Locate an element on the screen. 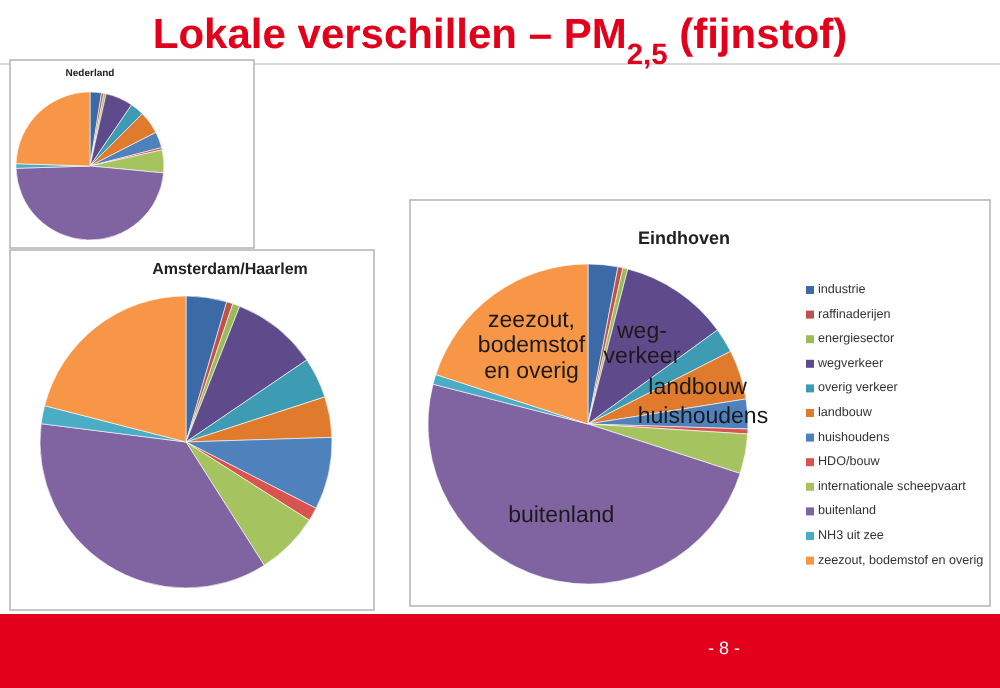 The image size is (1000, 688). slice-label: buitenland is located at coordinates (561, 516).